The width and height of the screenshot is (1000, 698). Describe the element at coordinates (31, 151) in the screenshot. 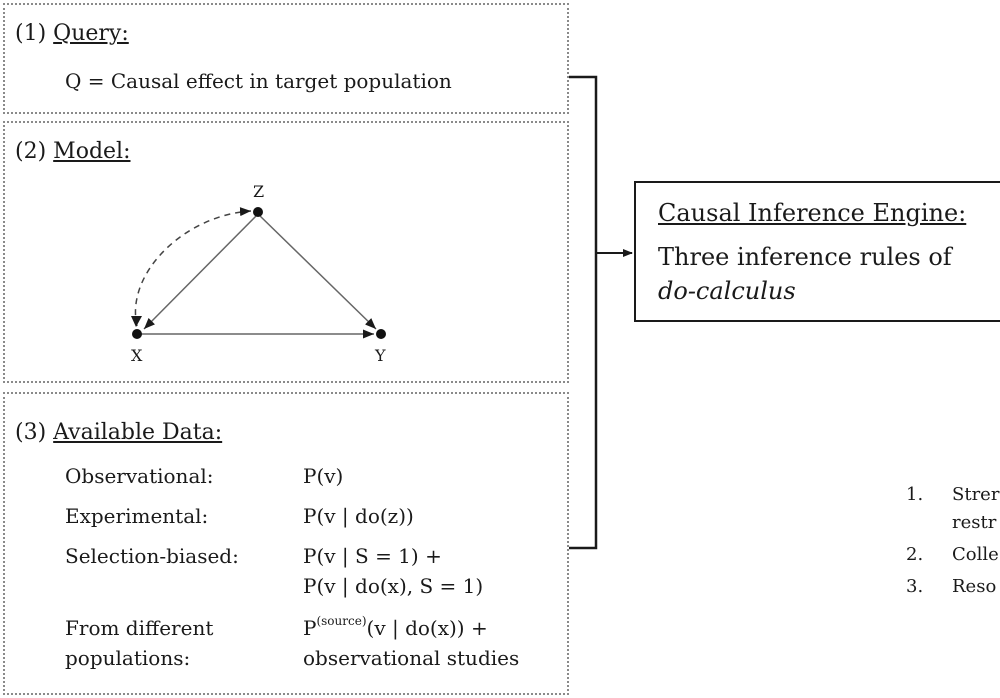

I see `model-number: (2)` at that location.